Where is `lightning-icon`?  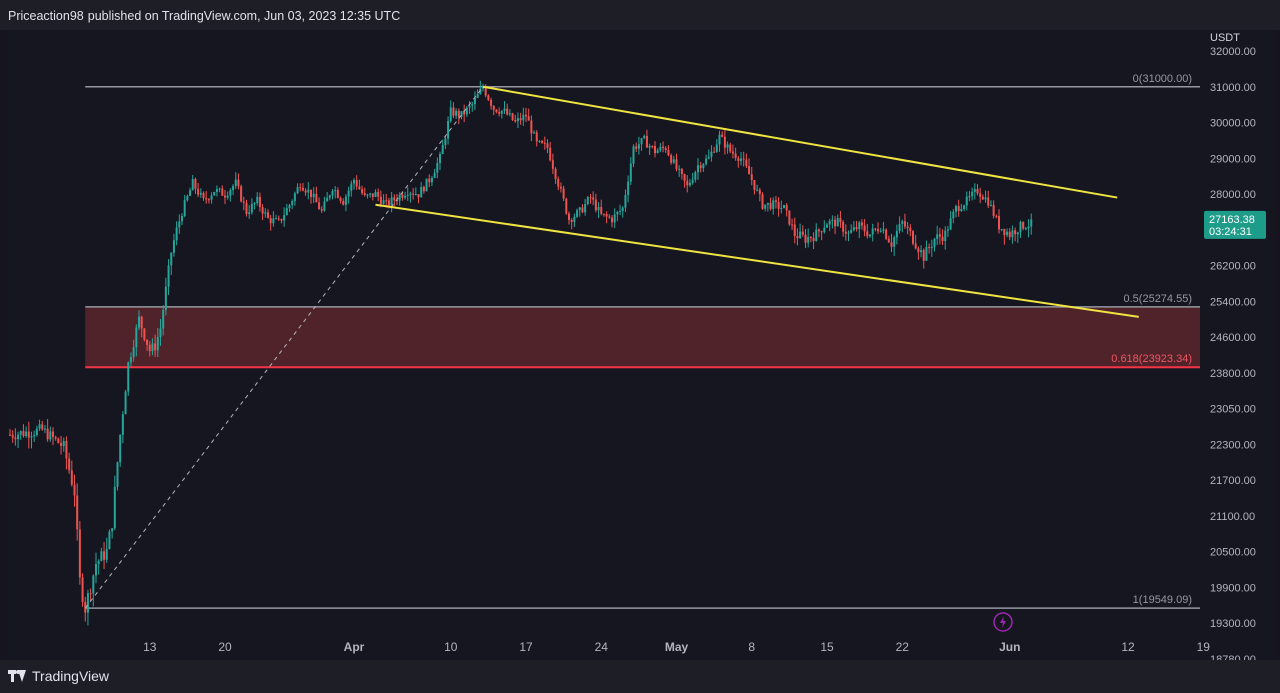
lightning-icon is located at coordinates (1003, 622).